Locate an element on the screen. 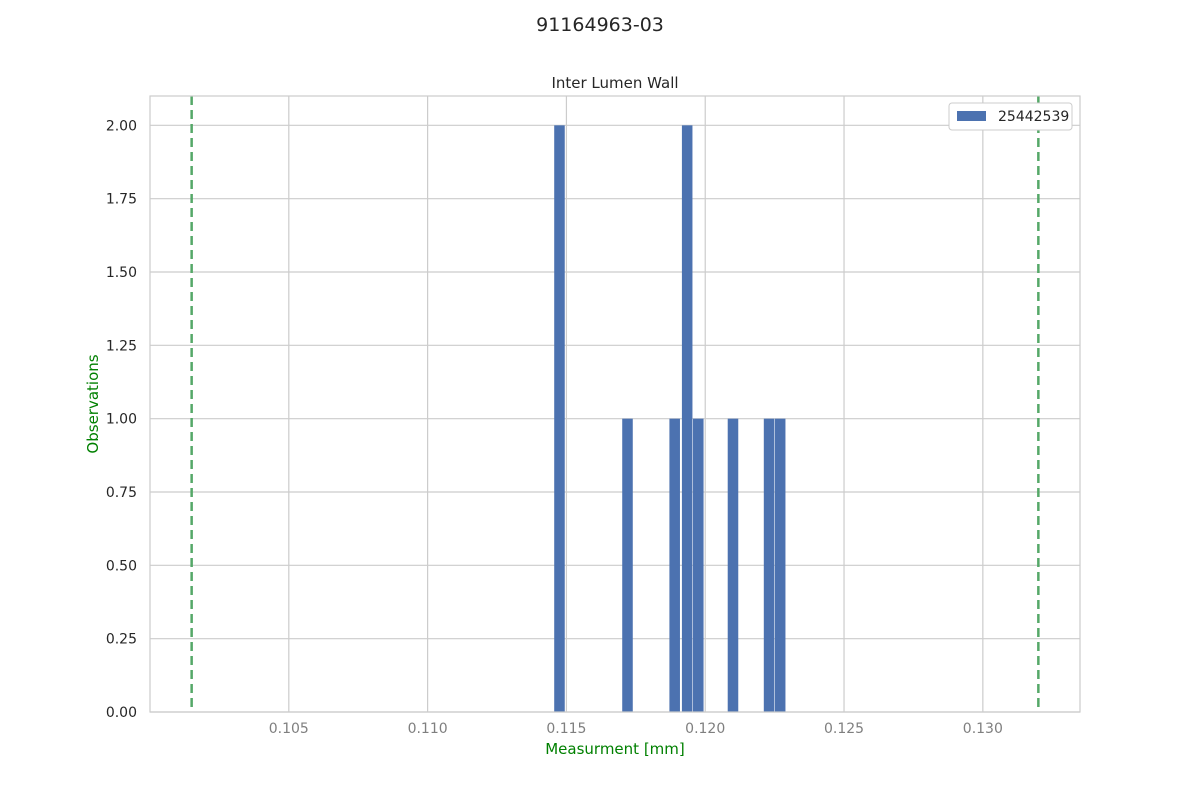 The width and height of the screenshot is (1200, 800). y-tick-label: 0.25 is located at coordinates (121, 640).